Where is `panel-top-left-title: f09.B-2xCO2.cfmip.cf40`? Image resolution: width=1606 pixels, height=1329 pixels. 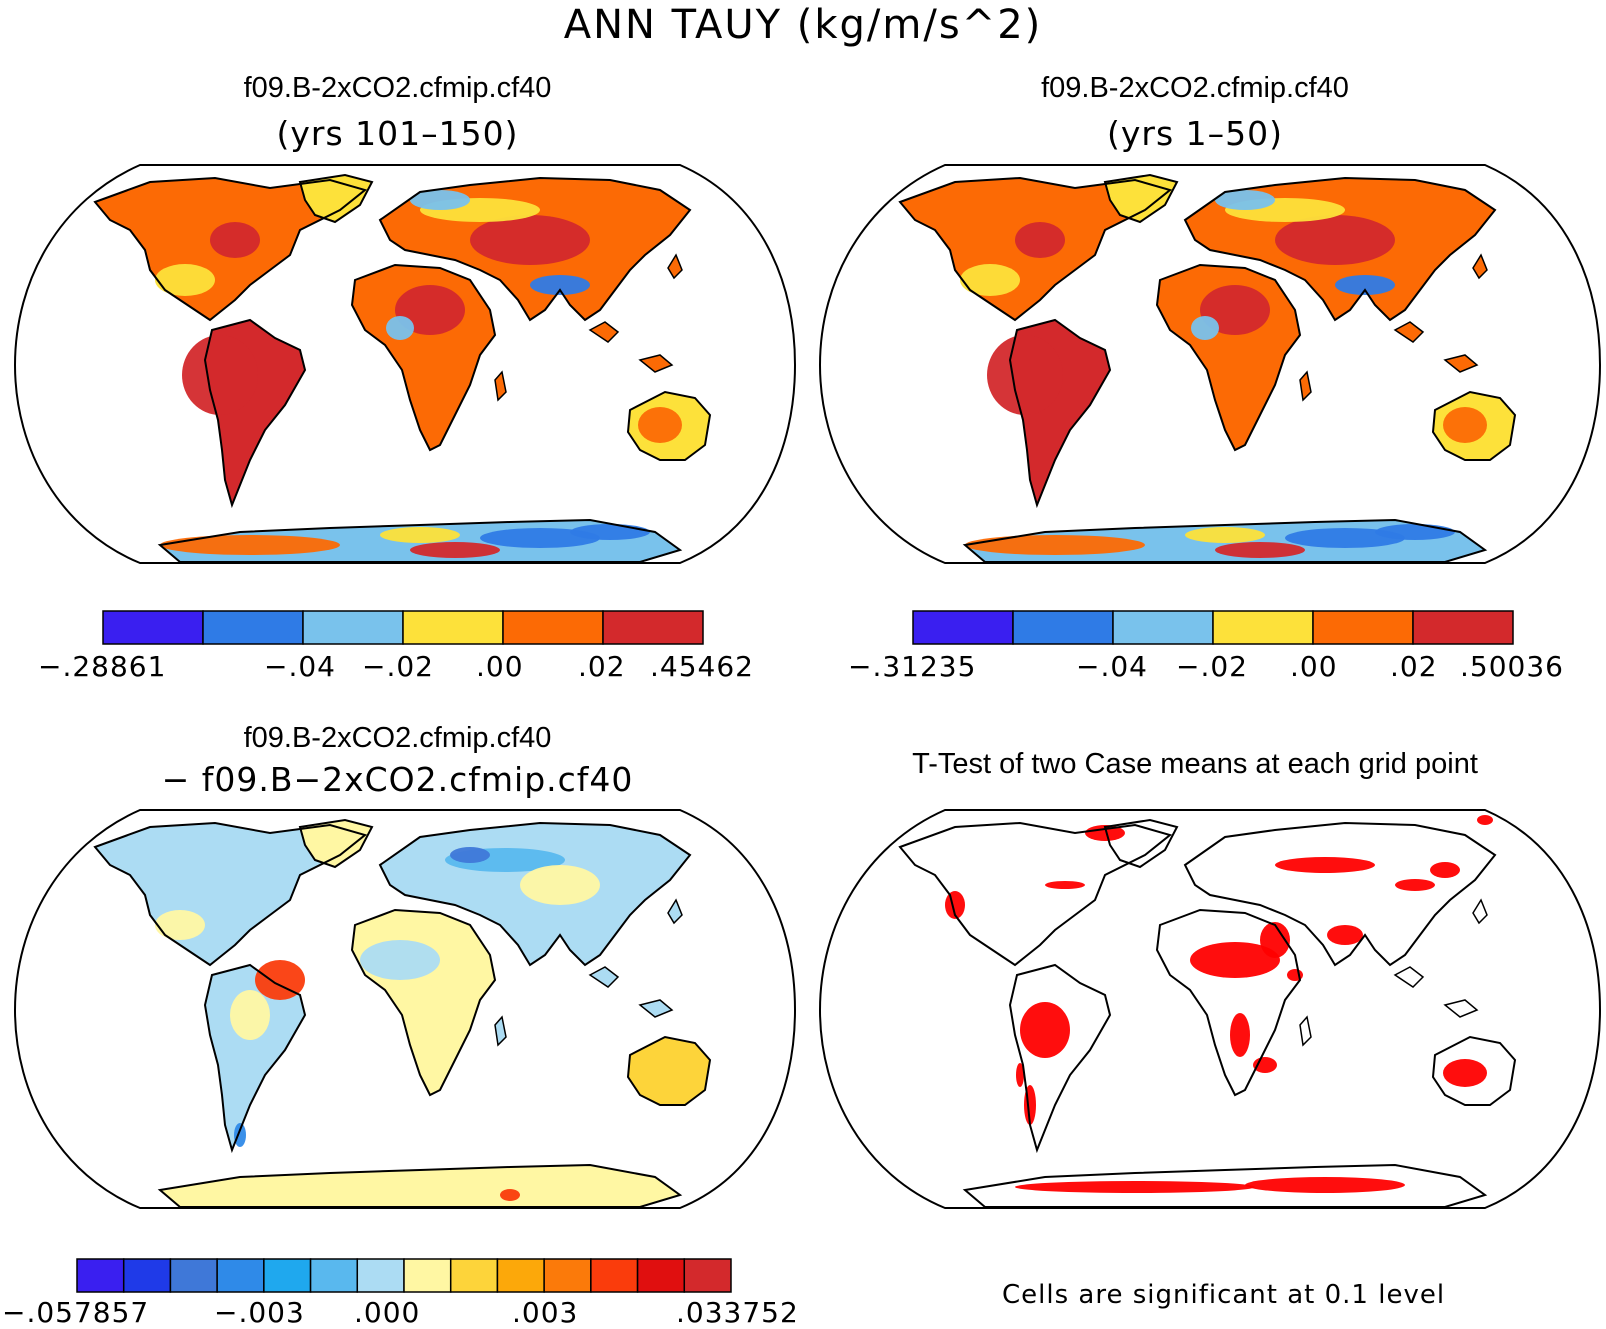
panel-top-left-title: f09.B-2xCO2.cfmip.cf40 is located at coordinates (397, 88).